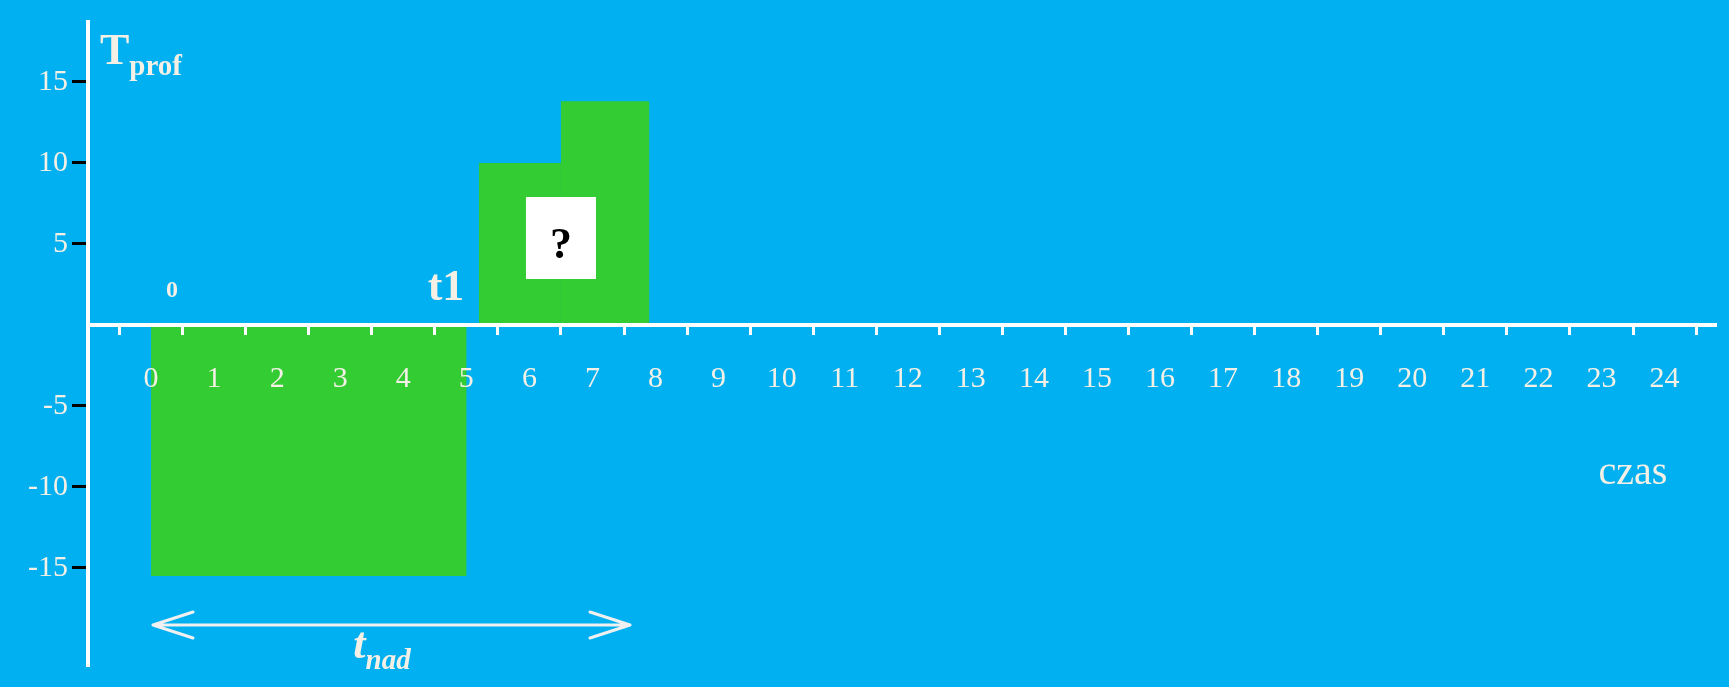  I want to click on x-tick-label: 20, so click(1412, 376).